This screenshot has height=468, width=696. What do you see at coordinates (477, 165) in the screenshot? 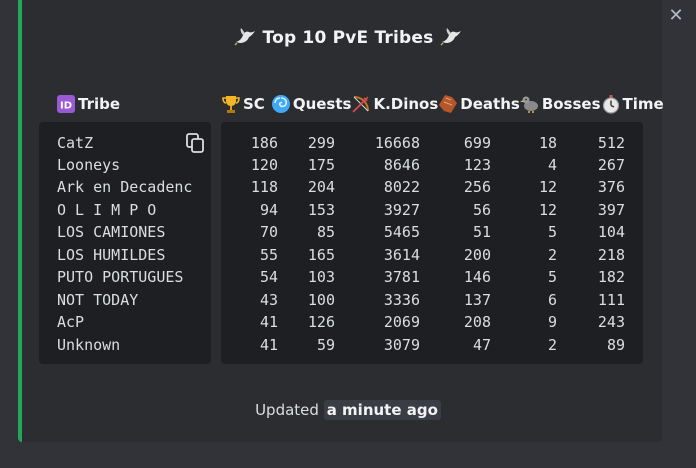
I see `deaths-value: 123` at bounding box center [477, 165].